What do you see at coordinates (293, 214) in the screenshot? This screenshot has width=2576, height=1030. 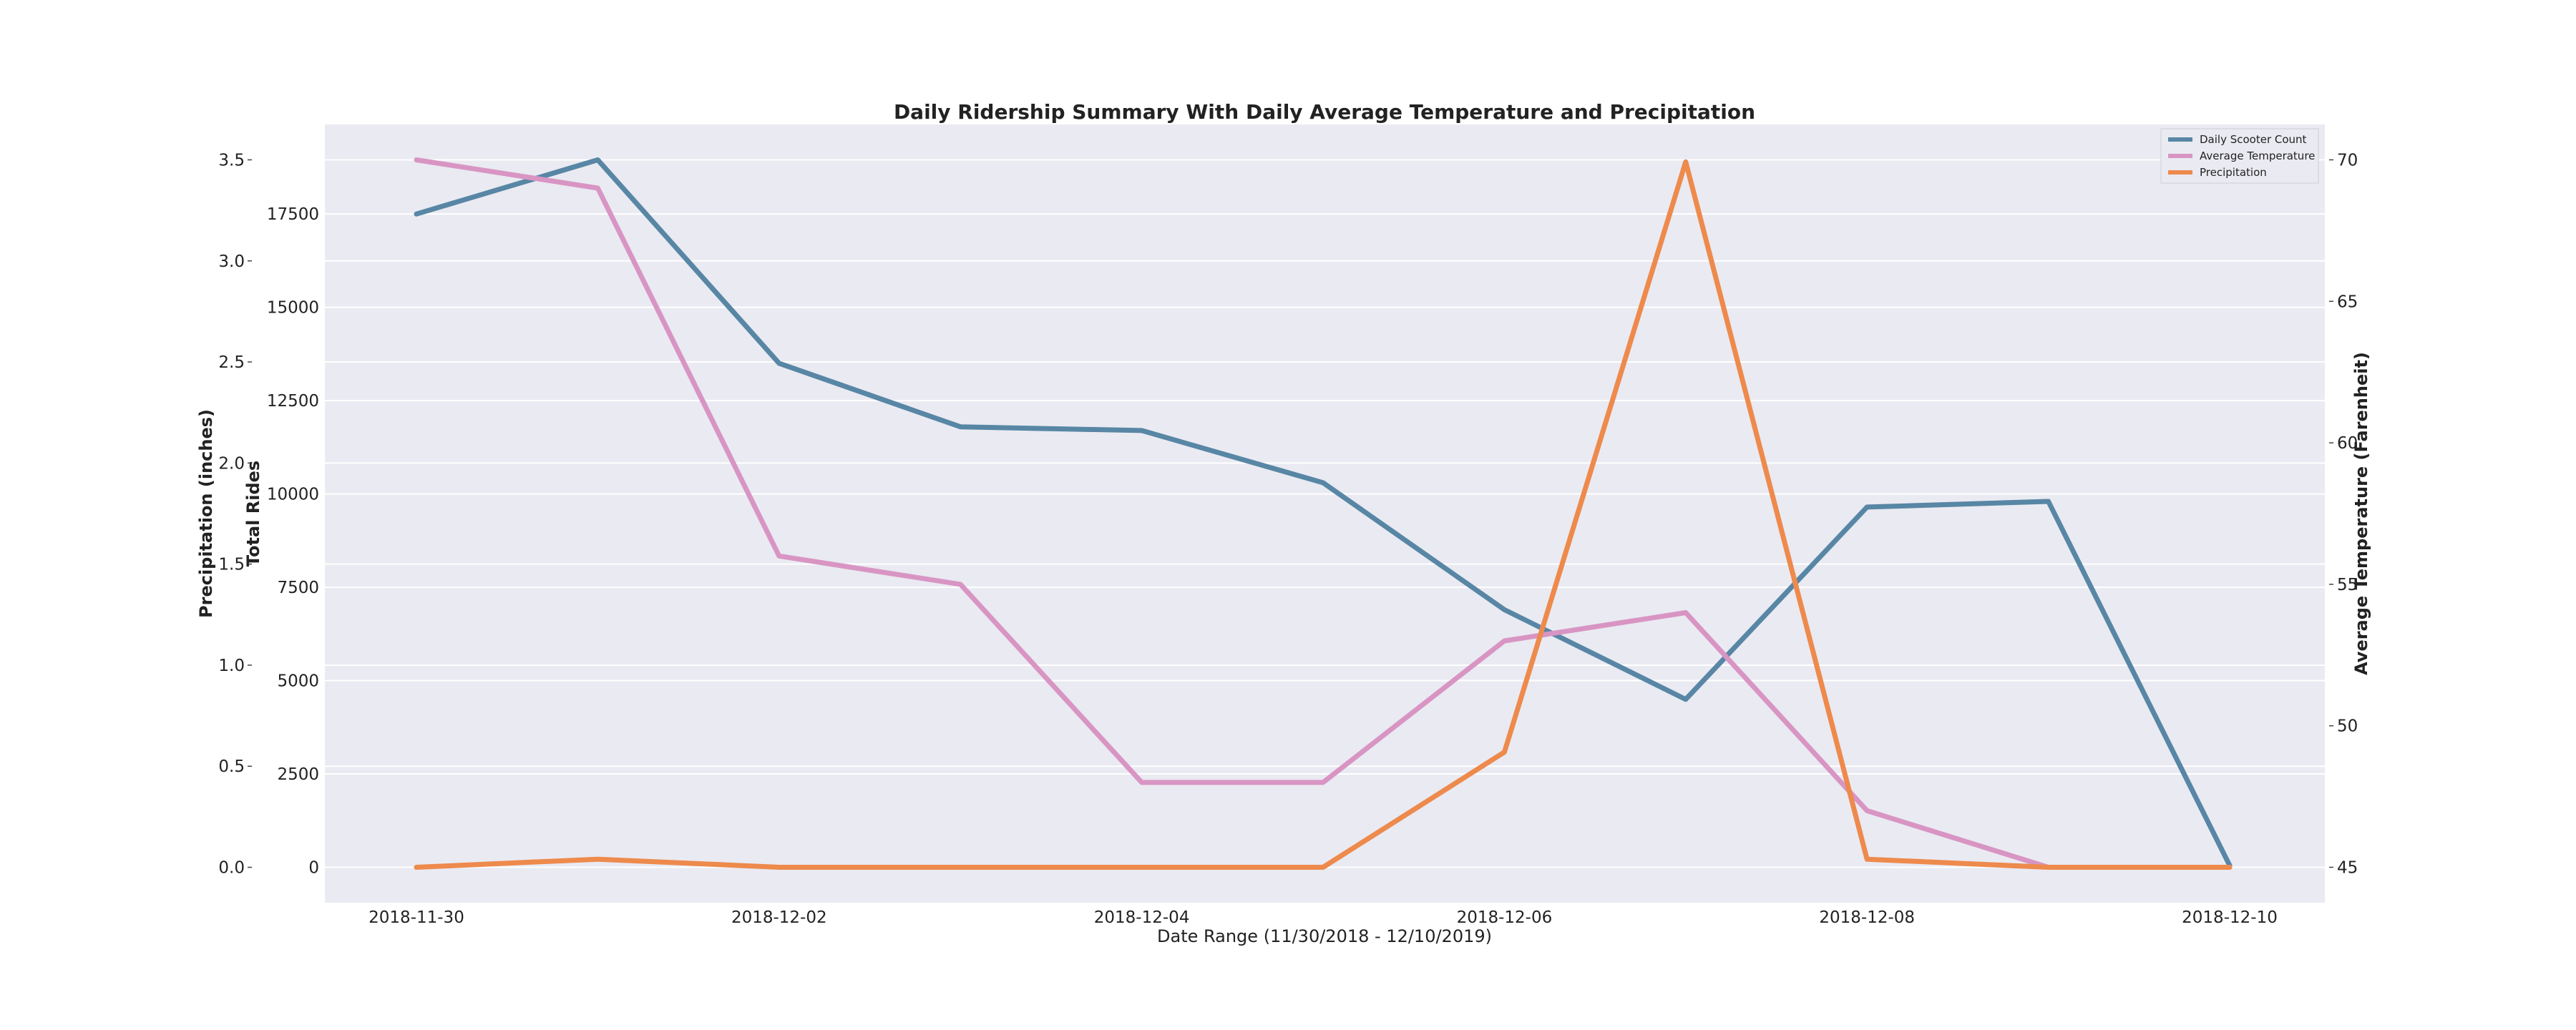 I see `y-tick-label-total-rides: 17500` at bounding box center [293, 214].